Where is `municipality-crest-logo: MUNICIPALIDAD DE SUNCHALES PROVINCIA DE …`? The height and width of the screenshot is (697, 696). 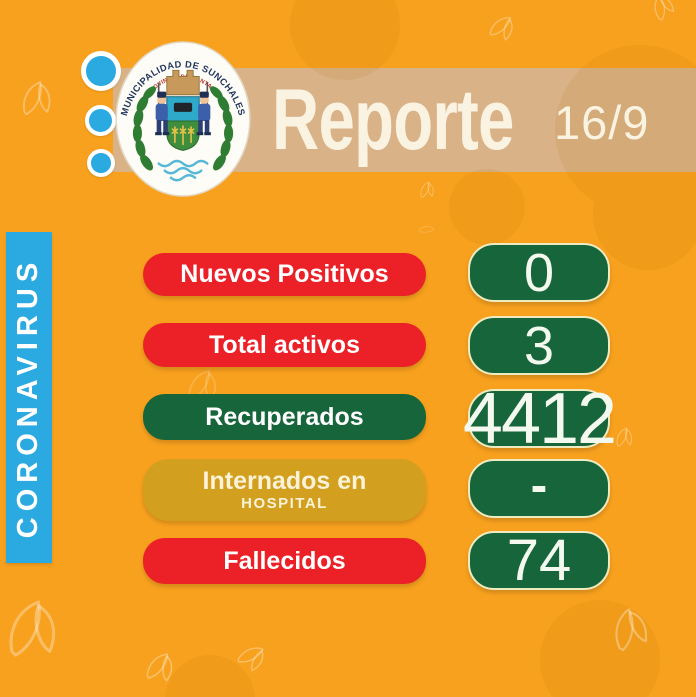
municipality-crest-logo: MUNICIPALIDAD DE SUNCHALES PROVINCIA DE … is located at coordinates (183, 119).